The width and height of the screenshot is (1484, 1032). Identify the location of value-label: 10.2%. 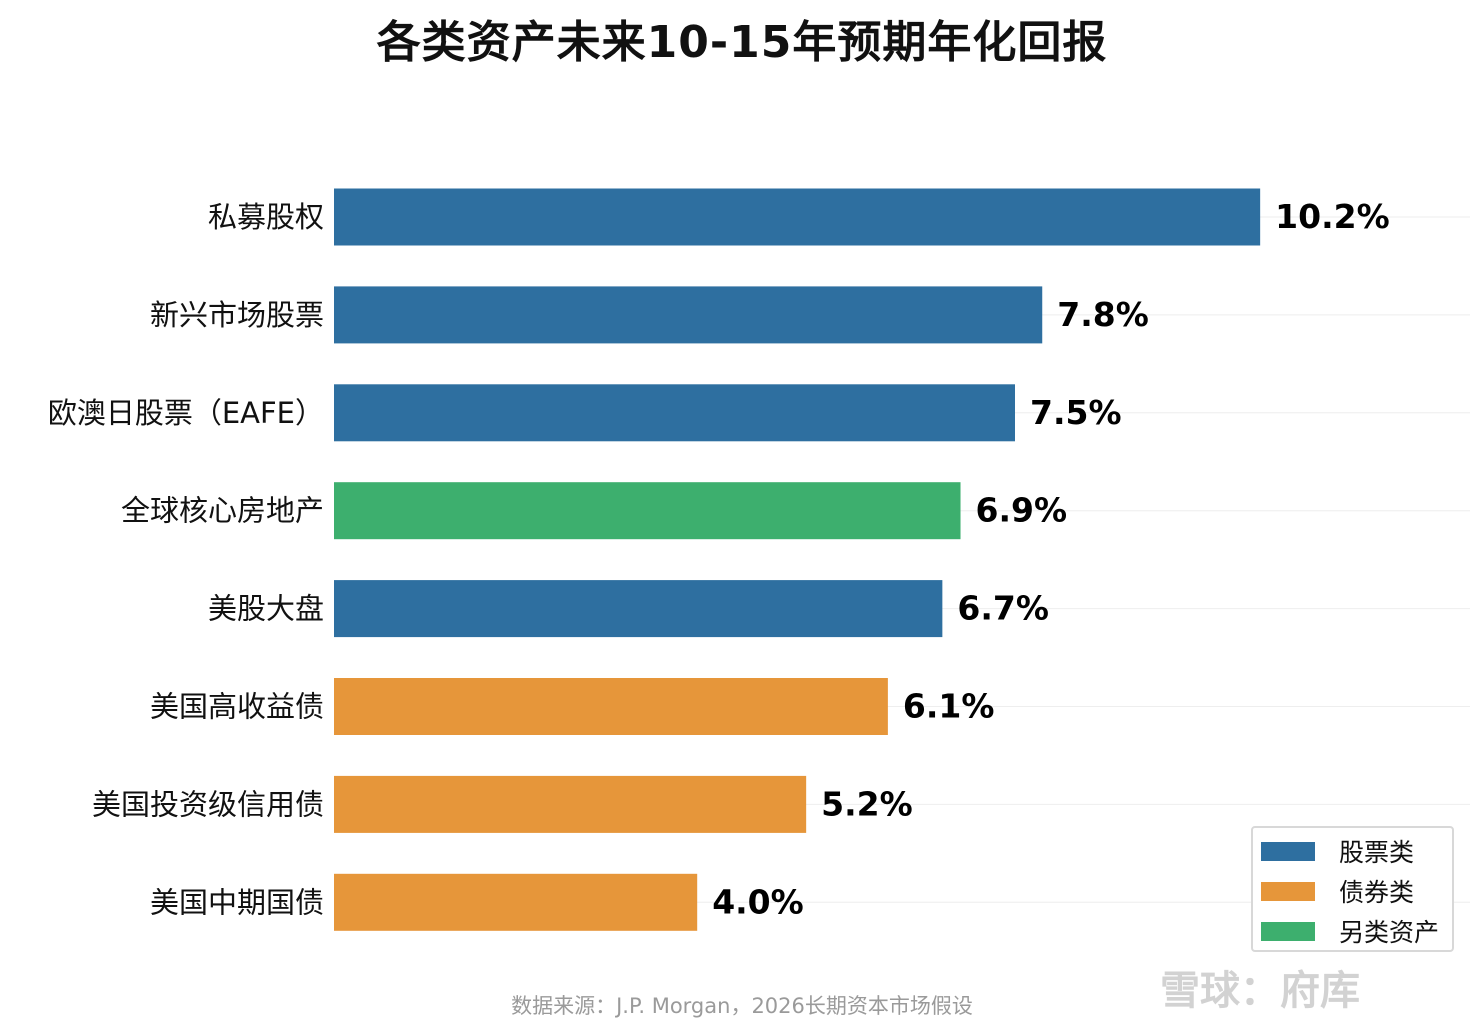
(1332, 216).